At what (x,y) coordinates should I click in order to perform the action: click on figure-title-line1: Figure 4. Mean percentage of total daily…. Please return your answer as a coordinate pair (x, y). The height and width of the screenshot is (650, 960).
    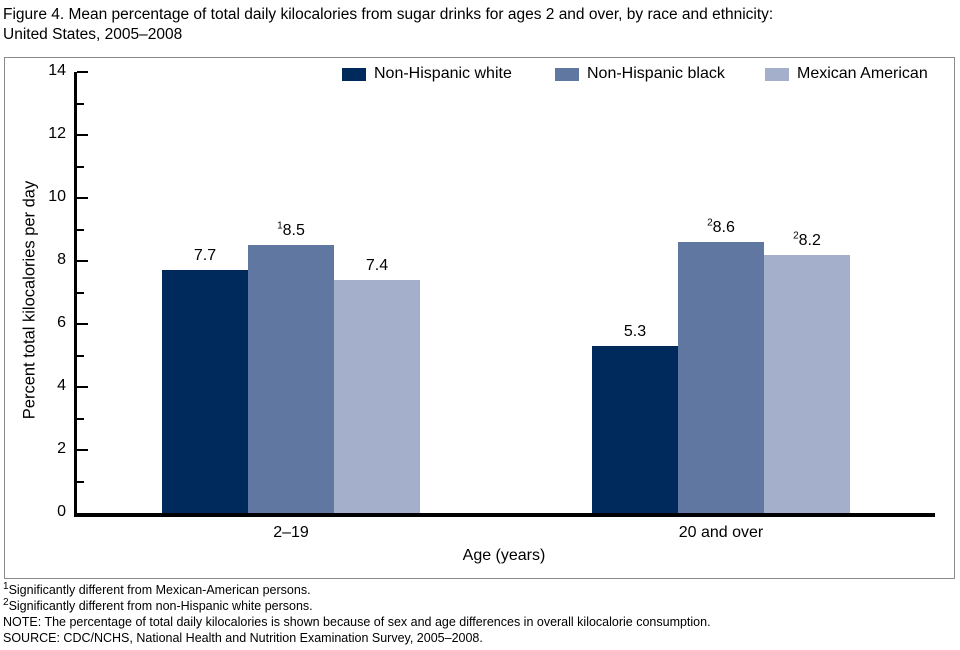
    Looking at the image, I should click on (388, 14).